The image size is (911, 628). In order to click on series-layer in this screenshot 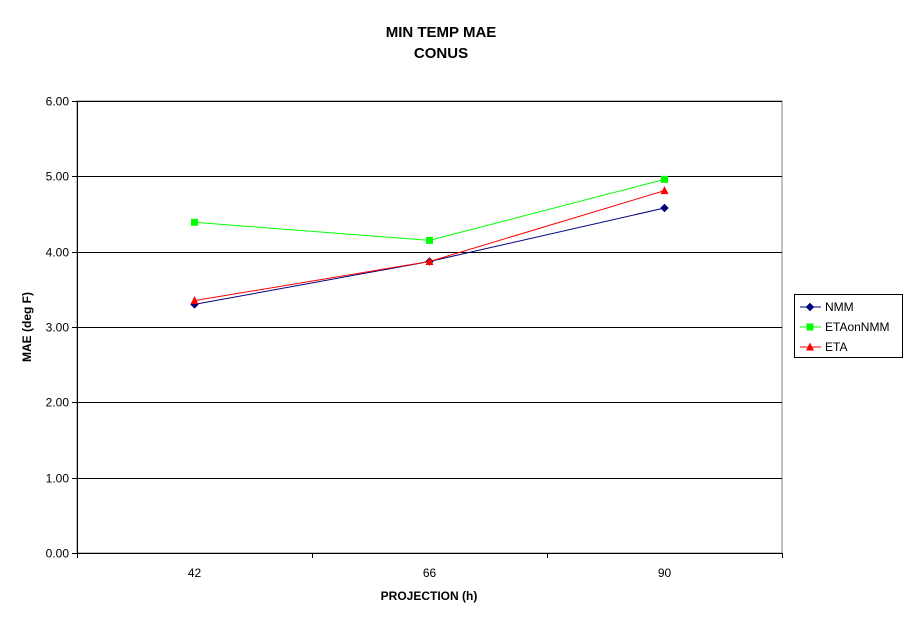, I will do `click(429, 242)`.